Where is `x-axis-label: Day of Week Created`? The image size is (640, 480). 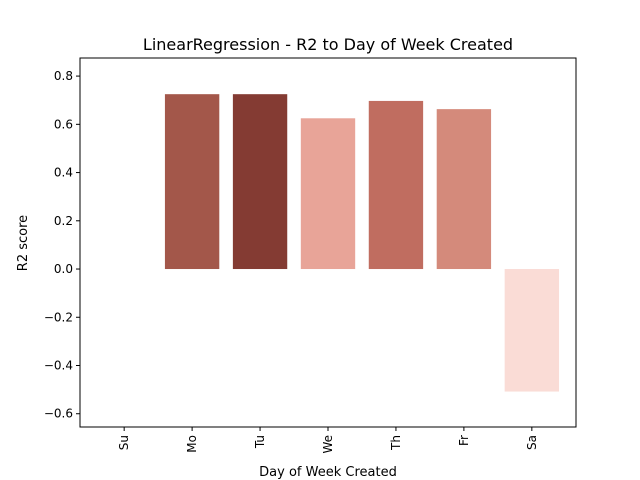
x-axis-label: Day of Week Created is located at coordinates (328, 472).